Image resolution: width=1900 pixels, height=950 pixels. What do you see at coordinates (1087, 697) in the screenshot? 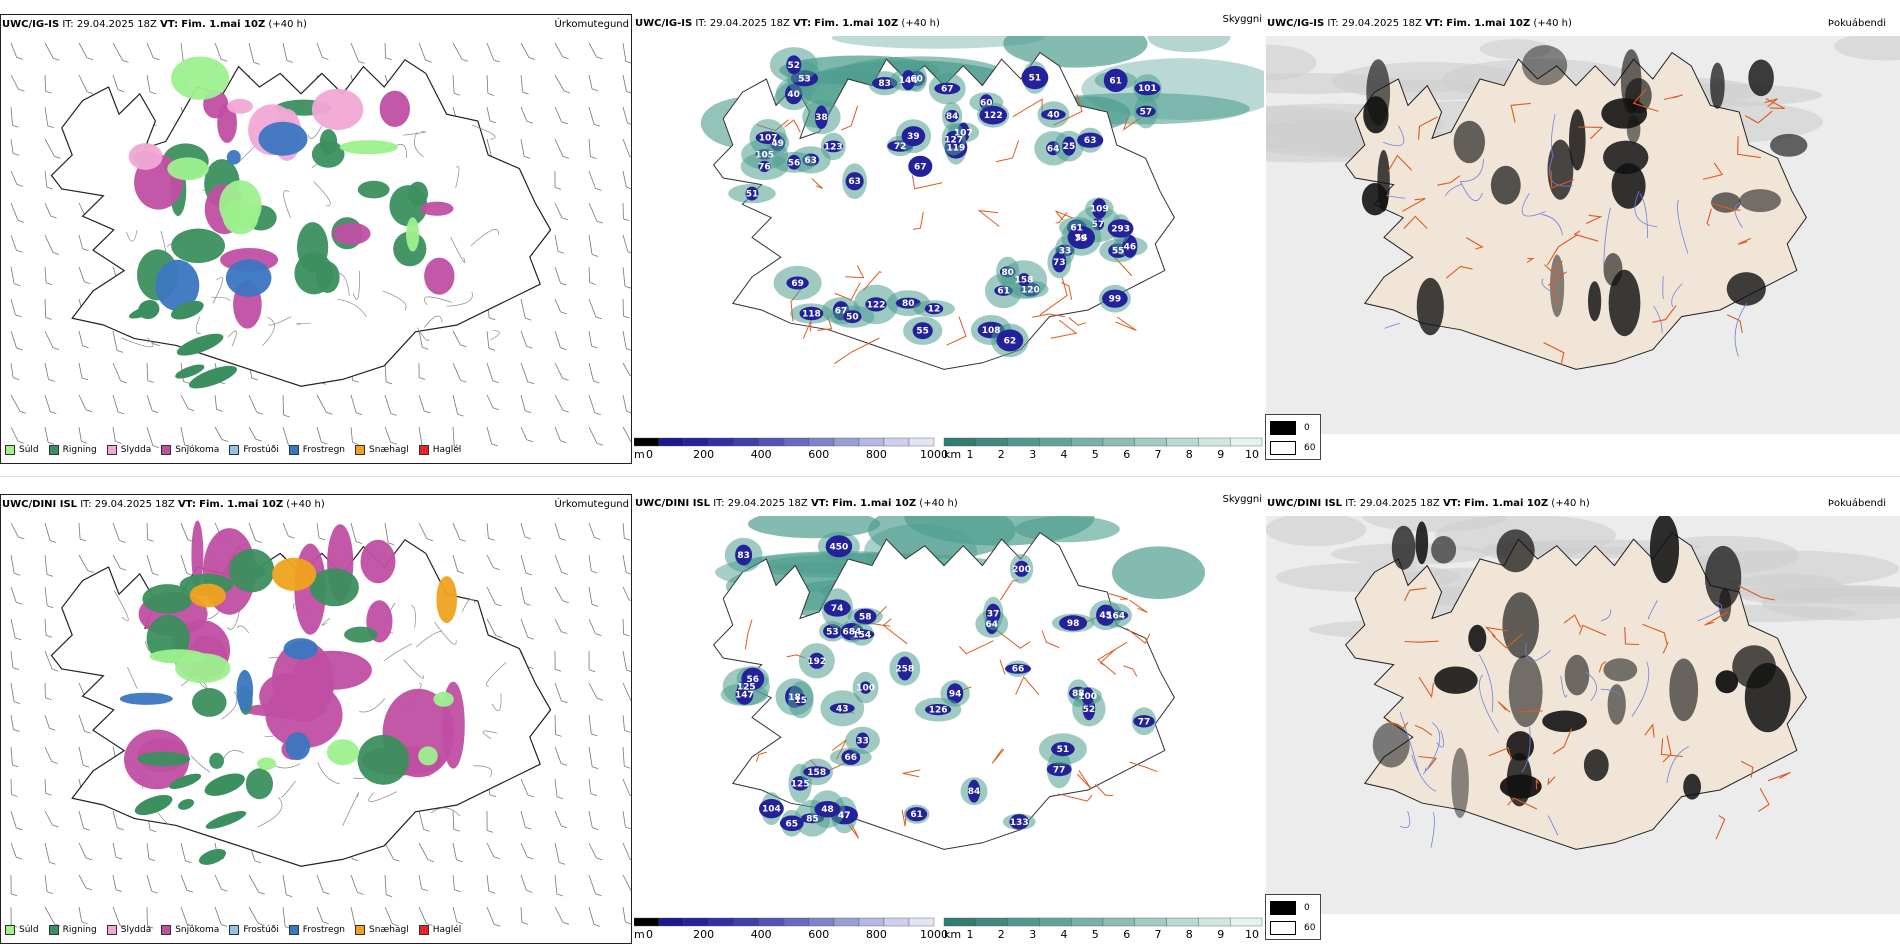
I see `visibility-value-label: 100` at bounding box center [1087, 697].